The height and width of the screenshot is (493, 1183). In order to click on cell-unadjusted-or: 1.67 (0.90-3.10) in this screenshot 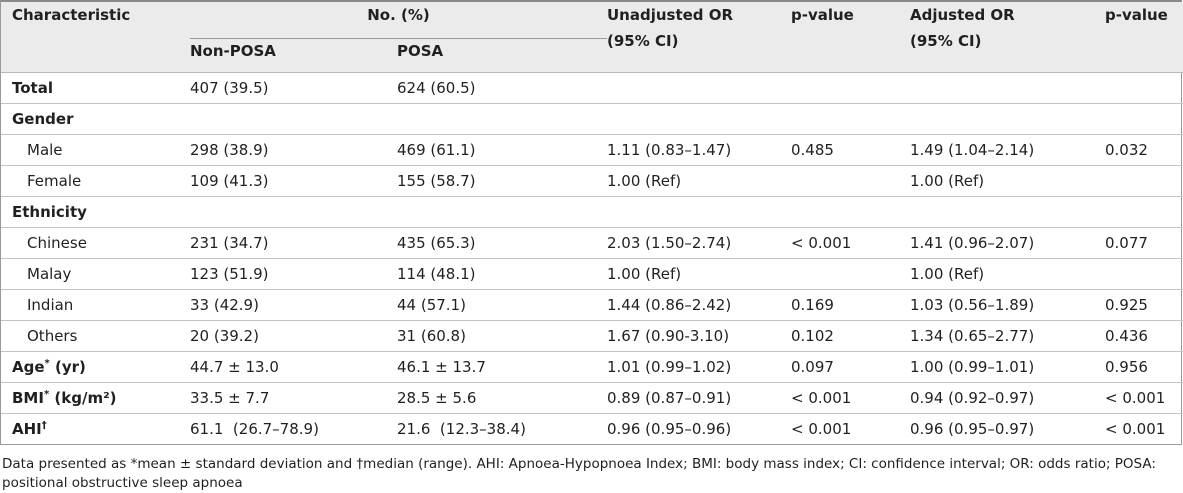, I will do `click(699, 336)`.